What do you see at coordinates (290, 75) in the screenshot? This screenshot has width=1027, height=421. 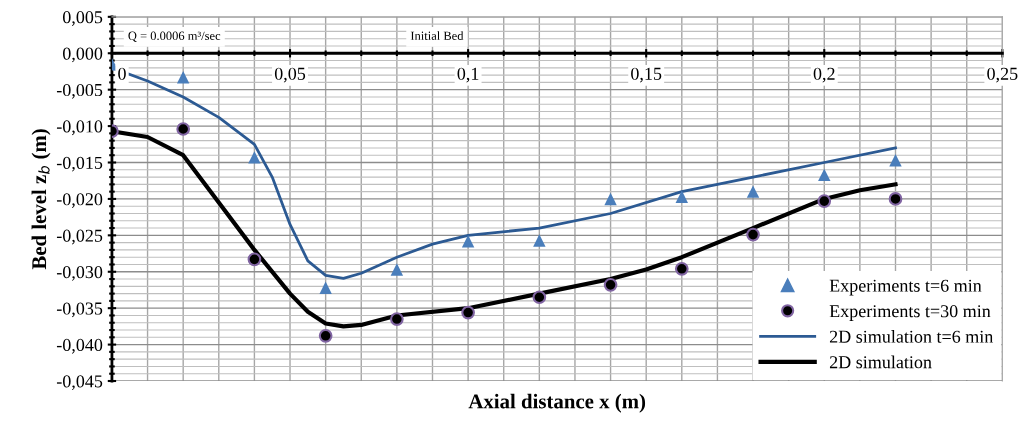 I see `x-tick-label: 0,05` at bounding box center [290, 75].